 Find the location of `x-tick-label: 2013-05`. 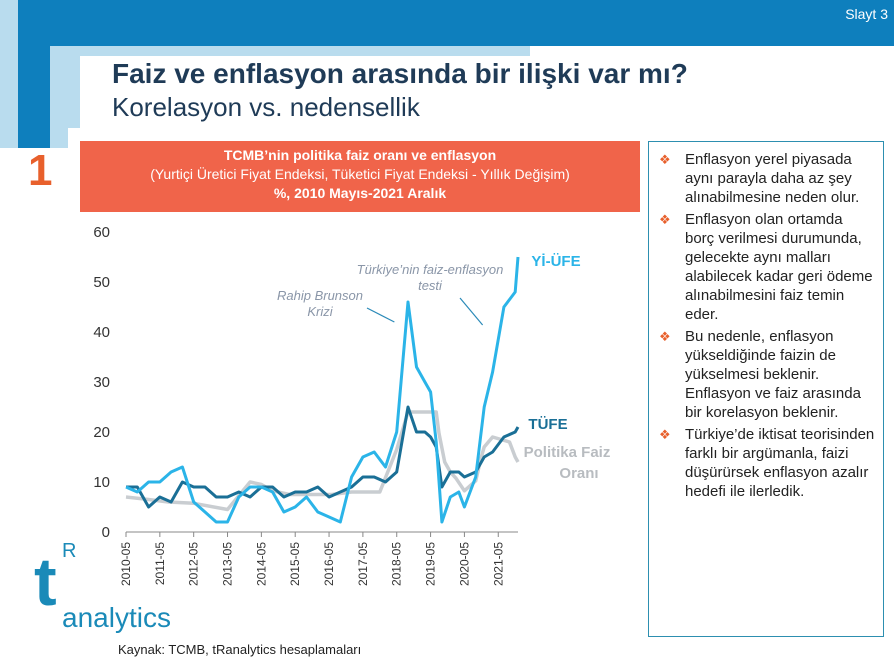

x-tick-label: 2013-05 is located at coordinates (228, 564).